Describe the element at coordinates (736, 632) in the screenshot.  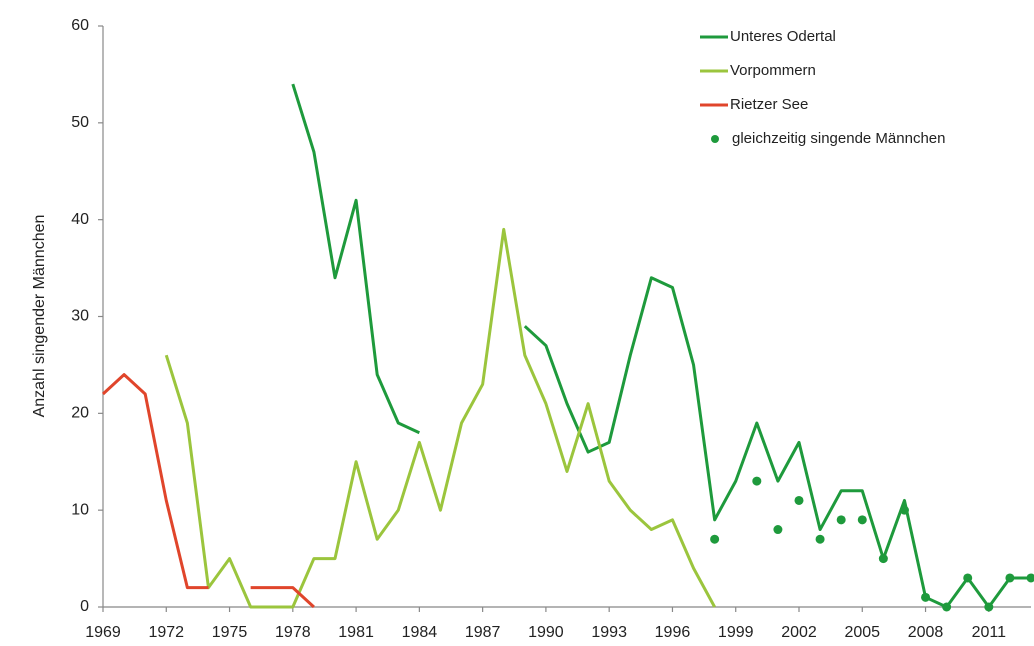
I see `x-tick-label: 1999` at that location.